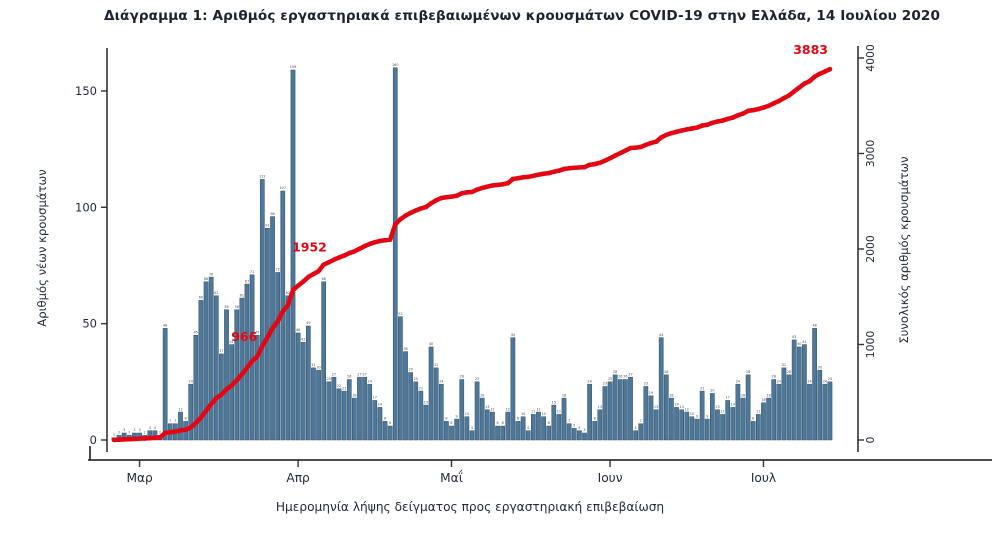  I want to click on bar-value-label: 159, so click(293, 67).